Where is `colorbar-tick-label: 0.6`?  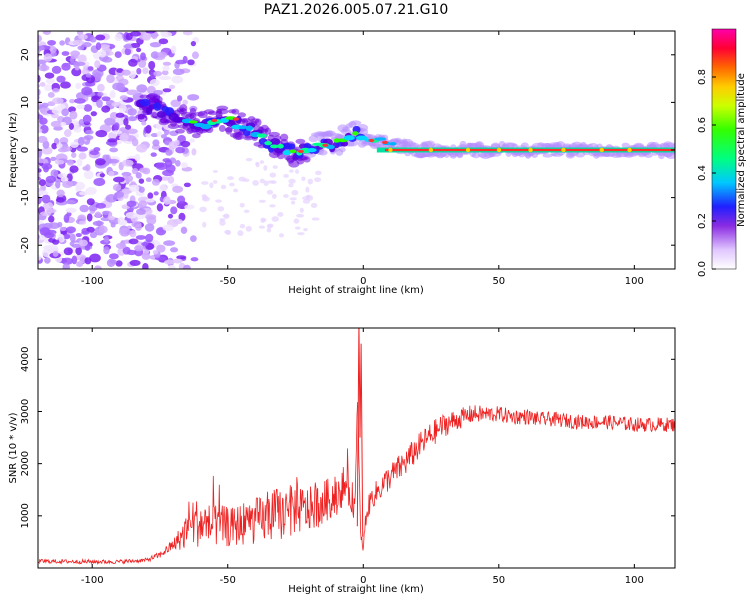
colorbar-tick-label: 0.6 is located at coordinates (702, 125).